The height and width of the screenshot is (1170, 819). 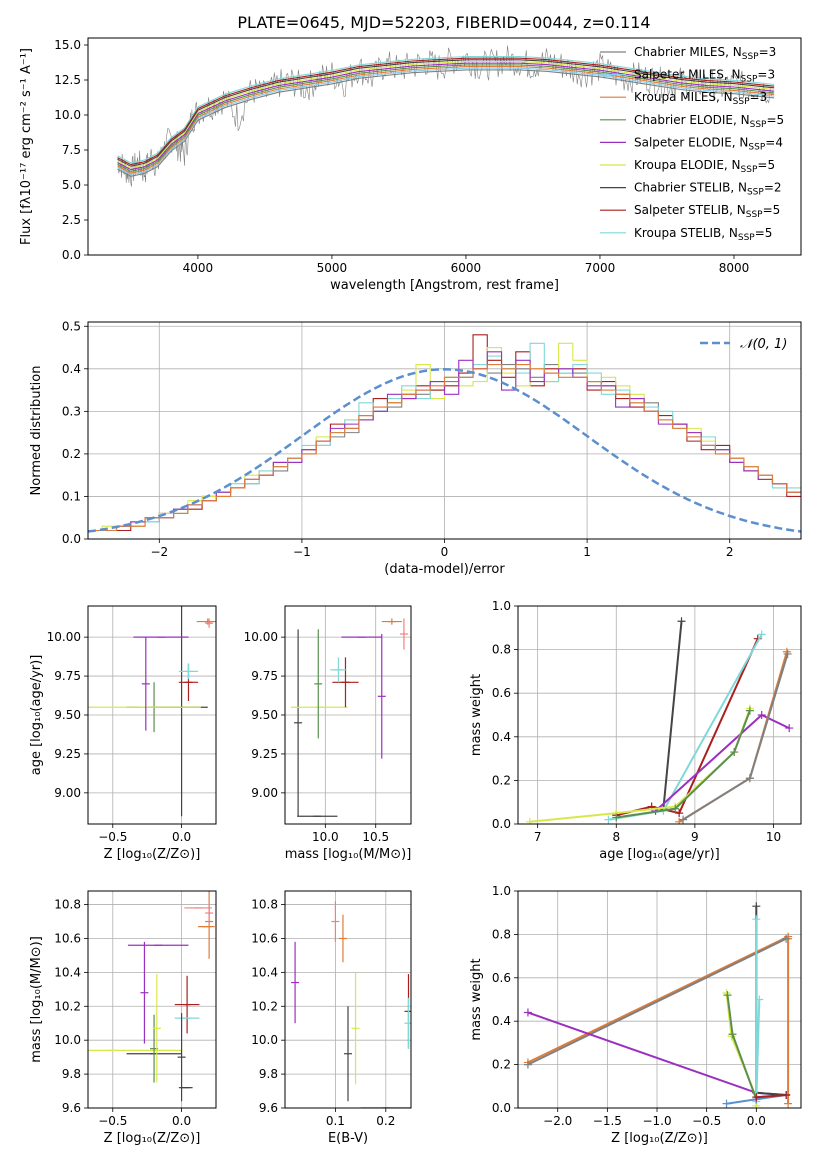 I want to click on legend-label: Kroupa STELIB, NSSP=5, so click(x=703, y=234).